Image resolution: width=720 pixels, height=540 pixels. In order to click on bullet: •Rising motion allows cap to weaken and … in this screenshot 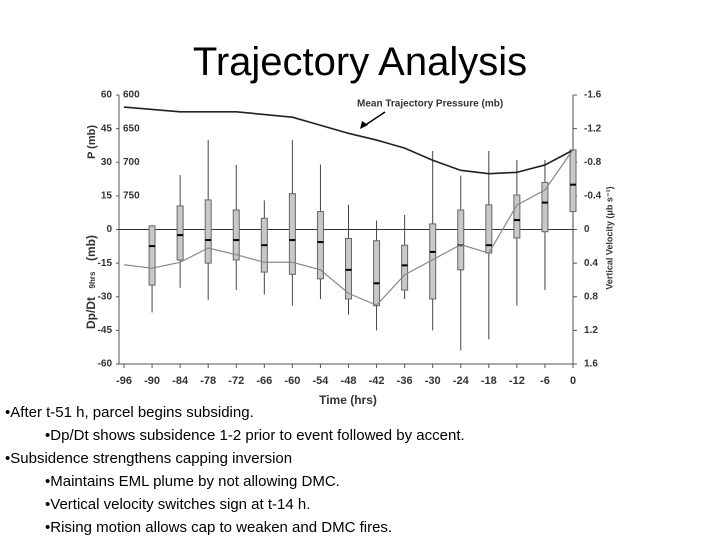, I will do `click(218, 527)`.